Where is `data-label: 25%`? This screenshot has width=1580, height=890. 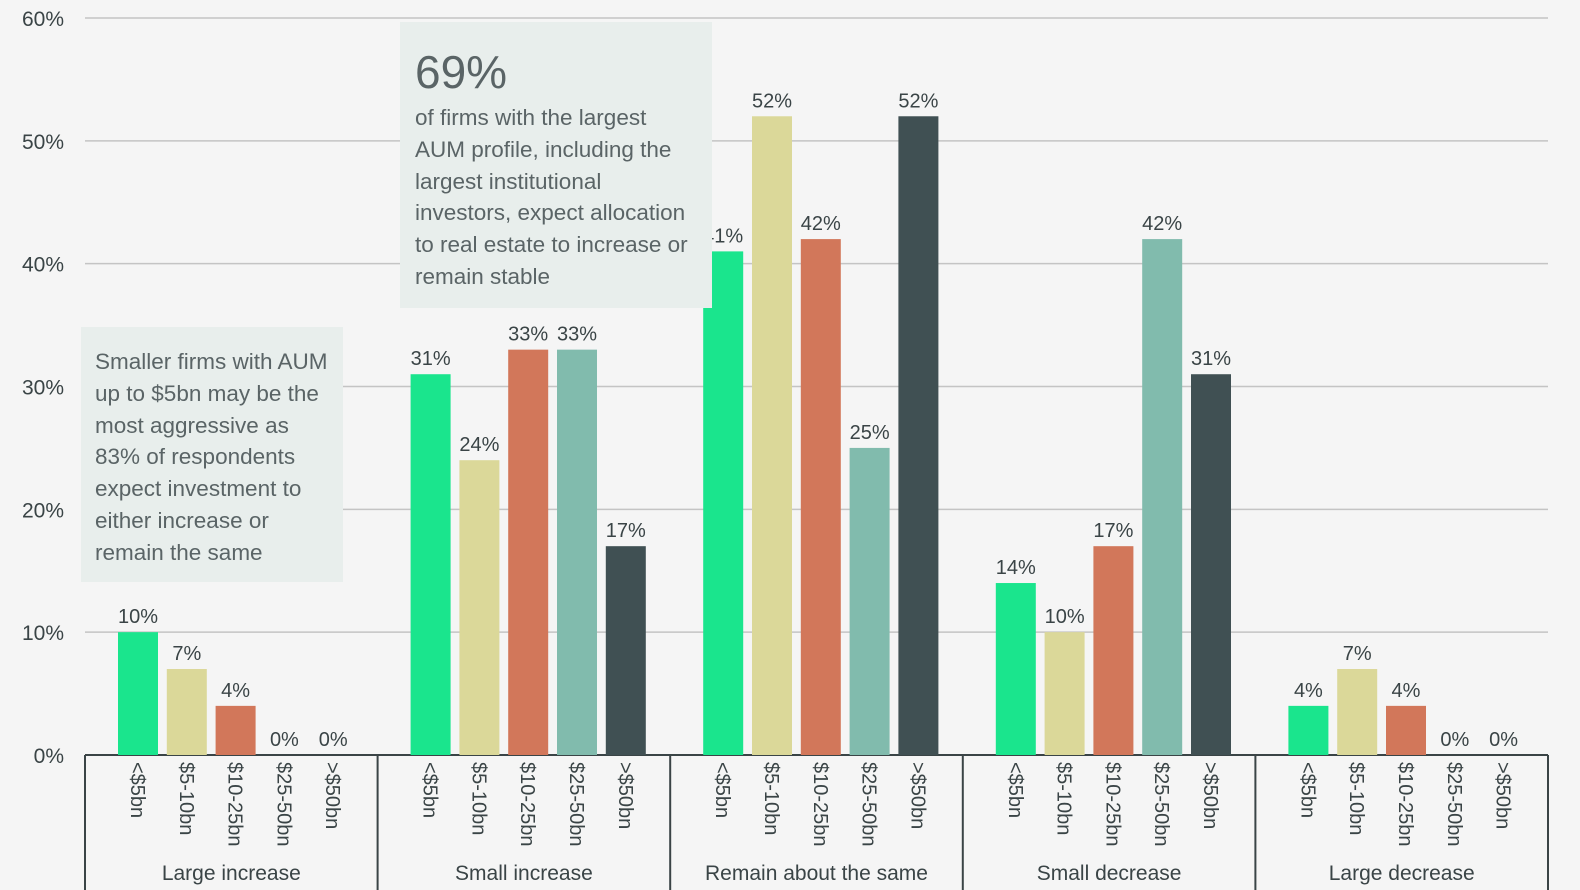
data-label: 25% is located at coordinates (870, 433).